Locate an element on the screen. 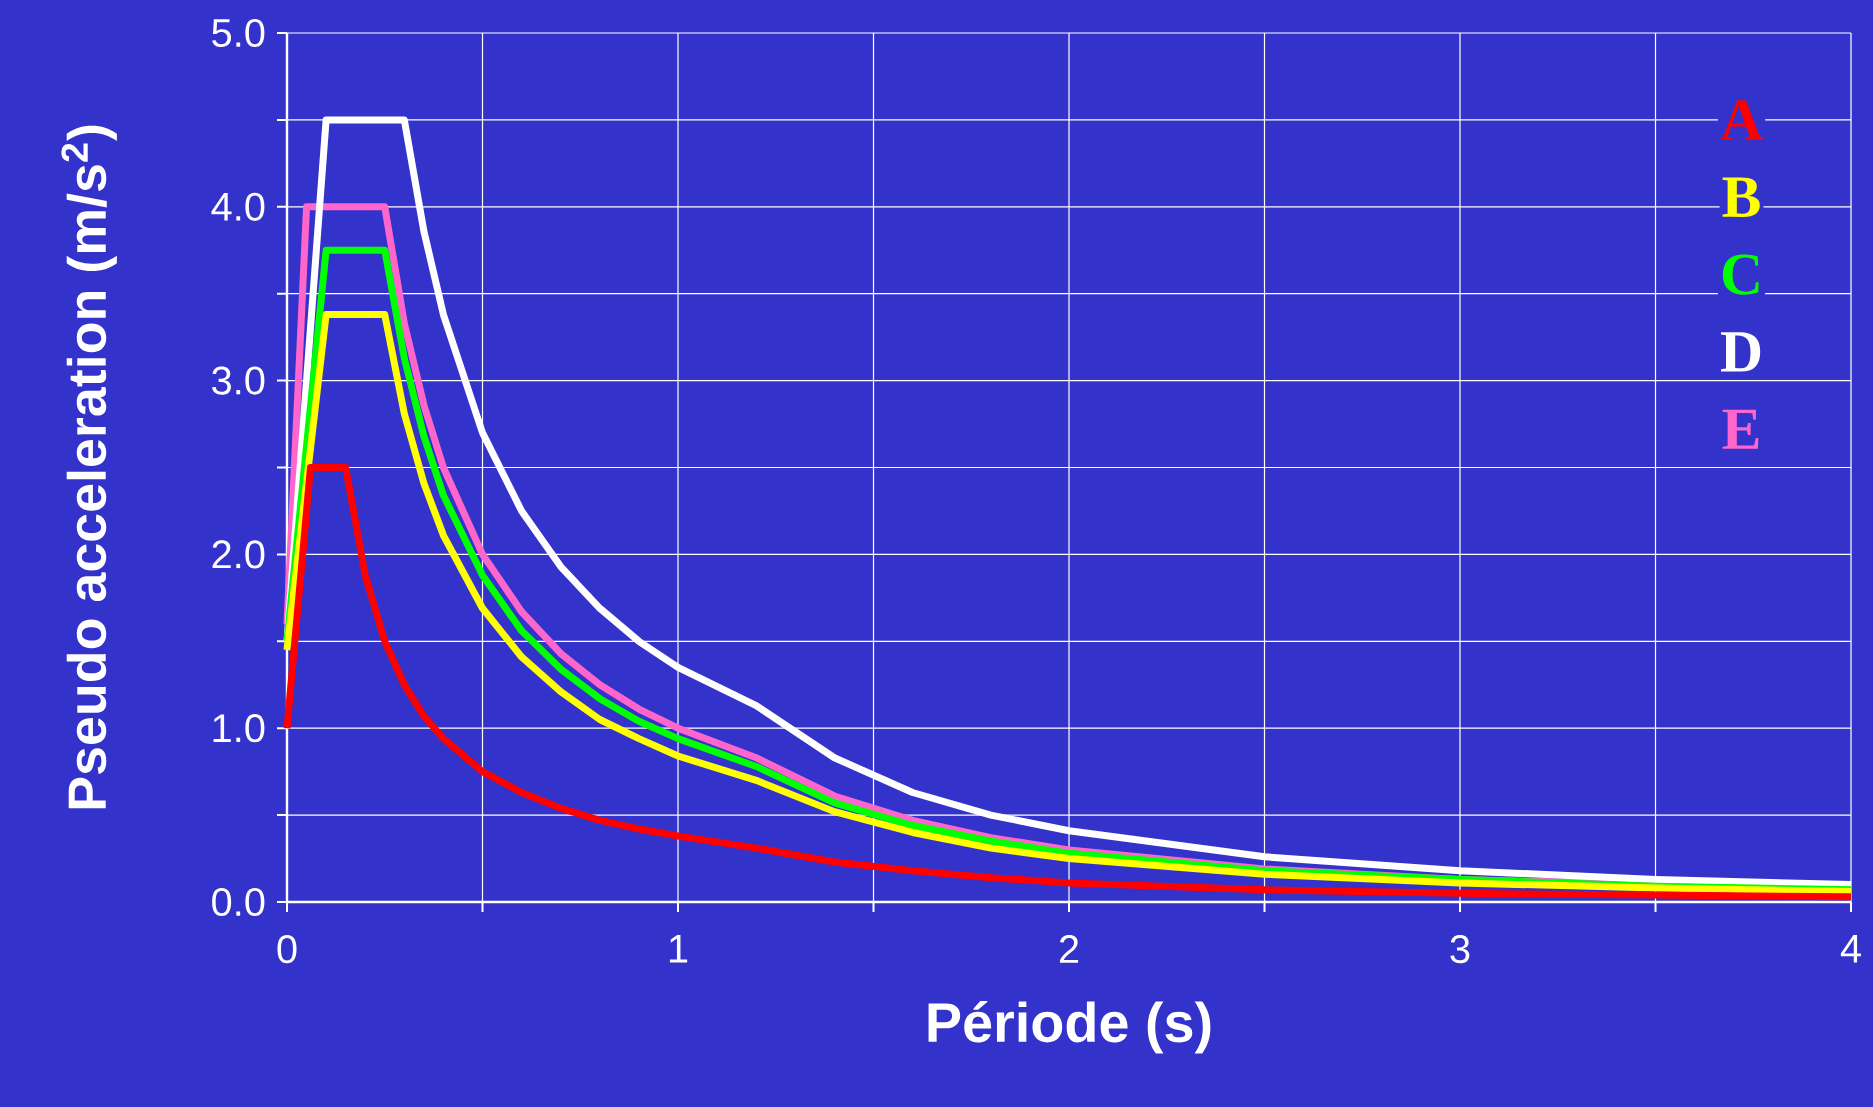 This screenshot has width=1873, height=1107. y-tick-label: 5.0 is located at coordinates (238, 33).